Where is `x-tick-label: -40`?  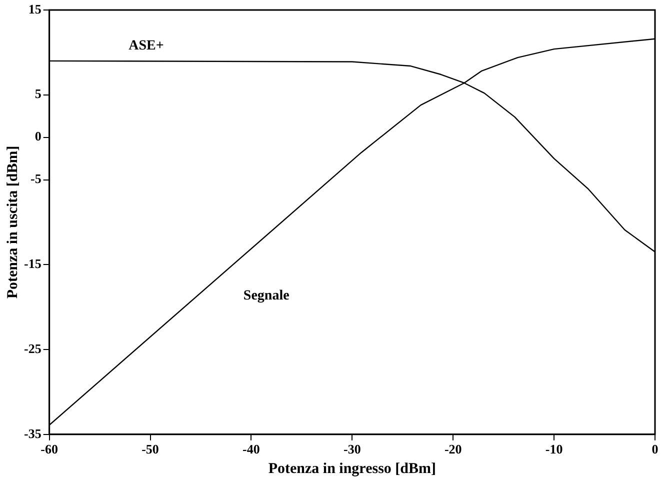
x-tick-label: -40 is located at coordinates (251, 449).